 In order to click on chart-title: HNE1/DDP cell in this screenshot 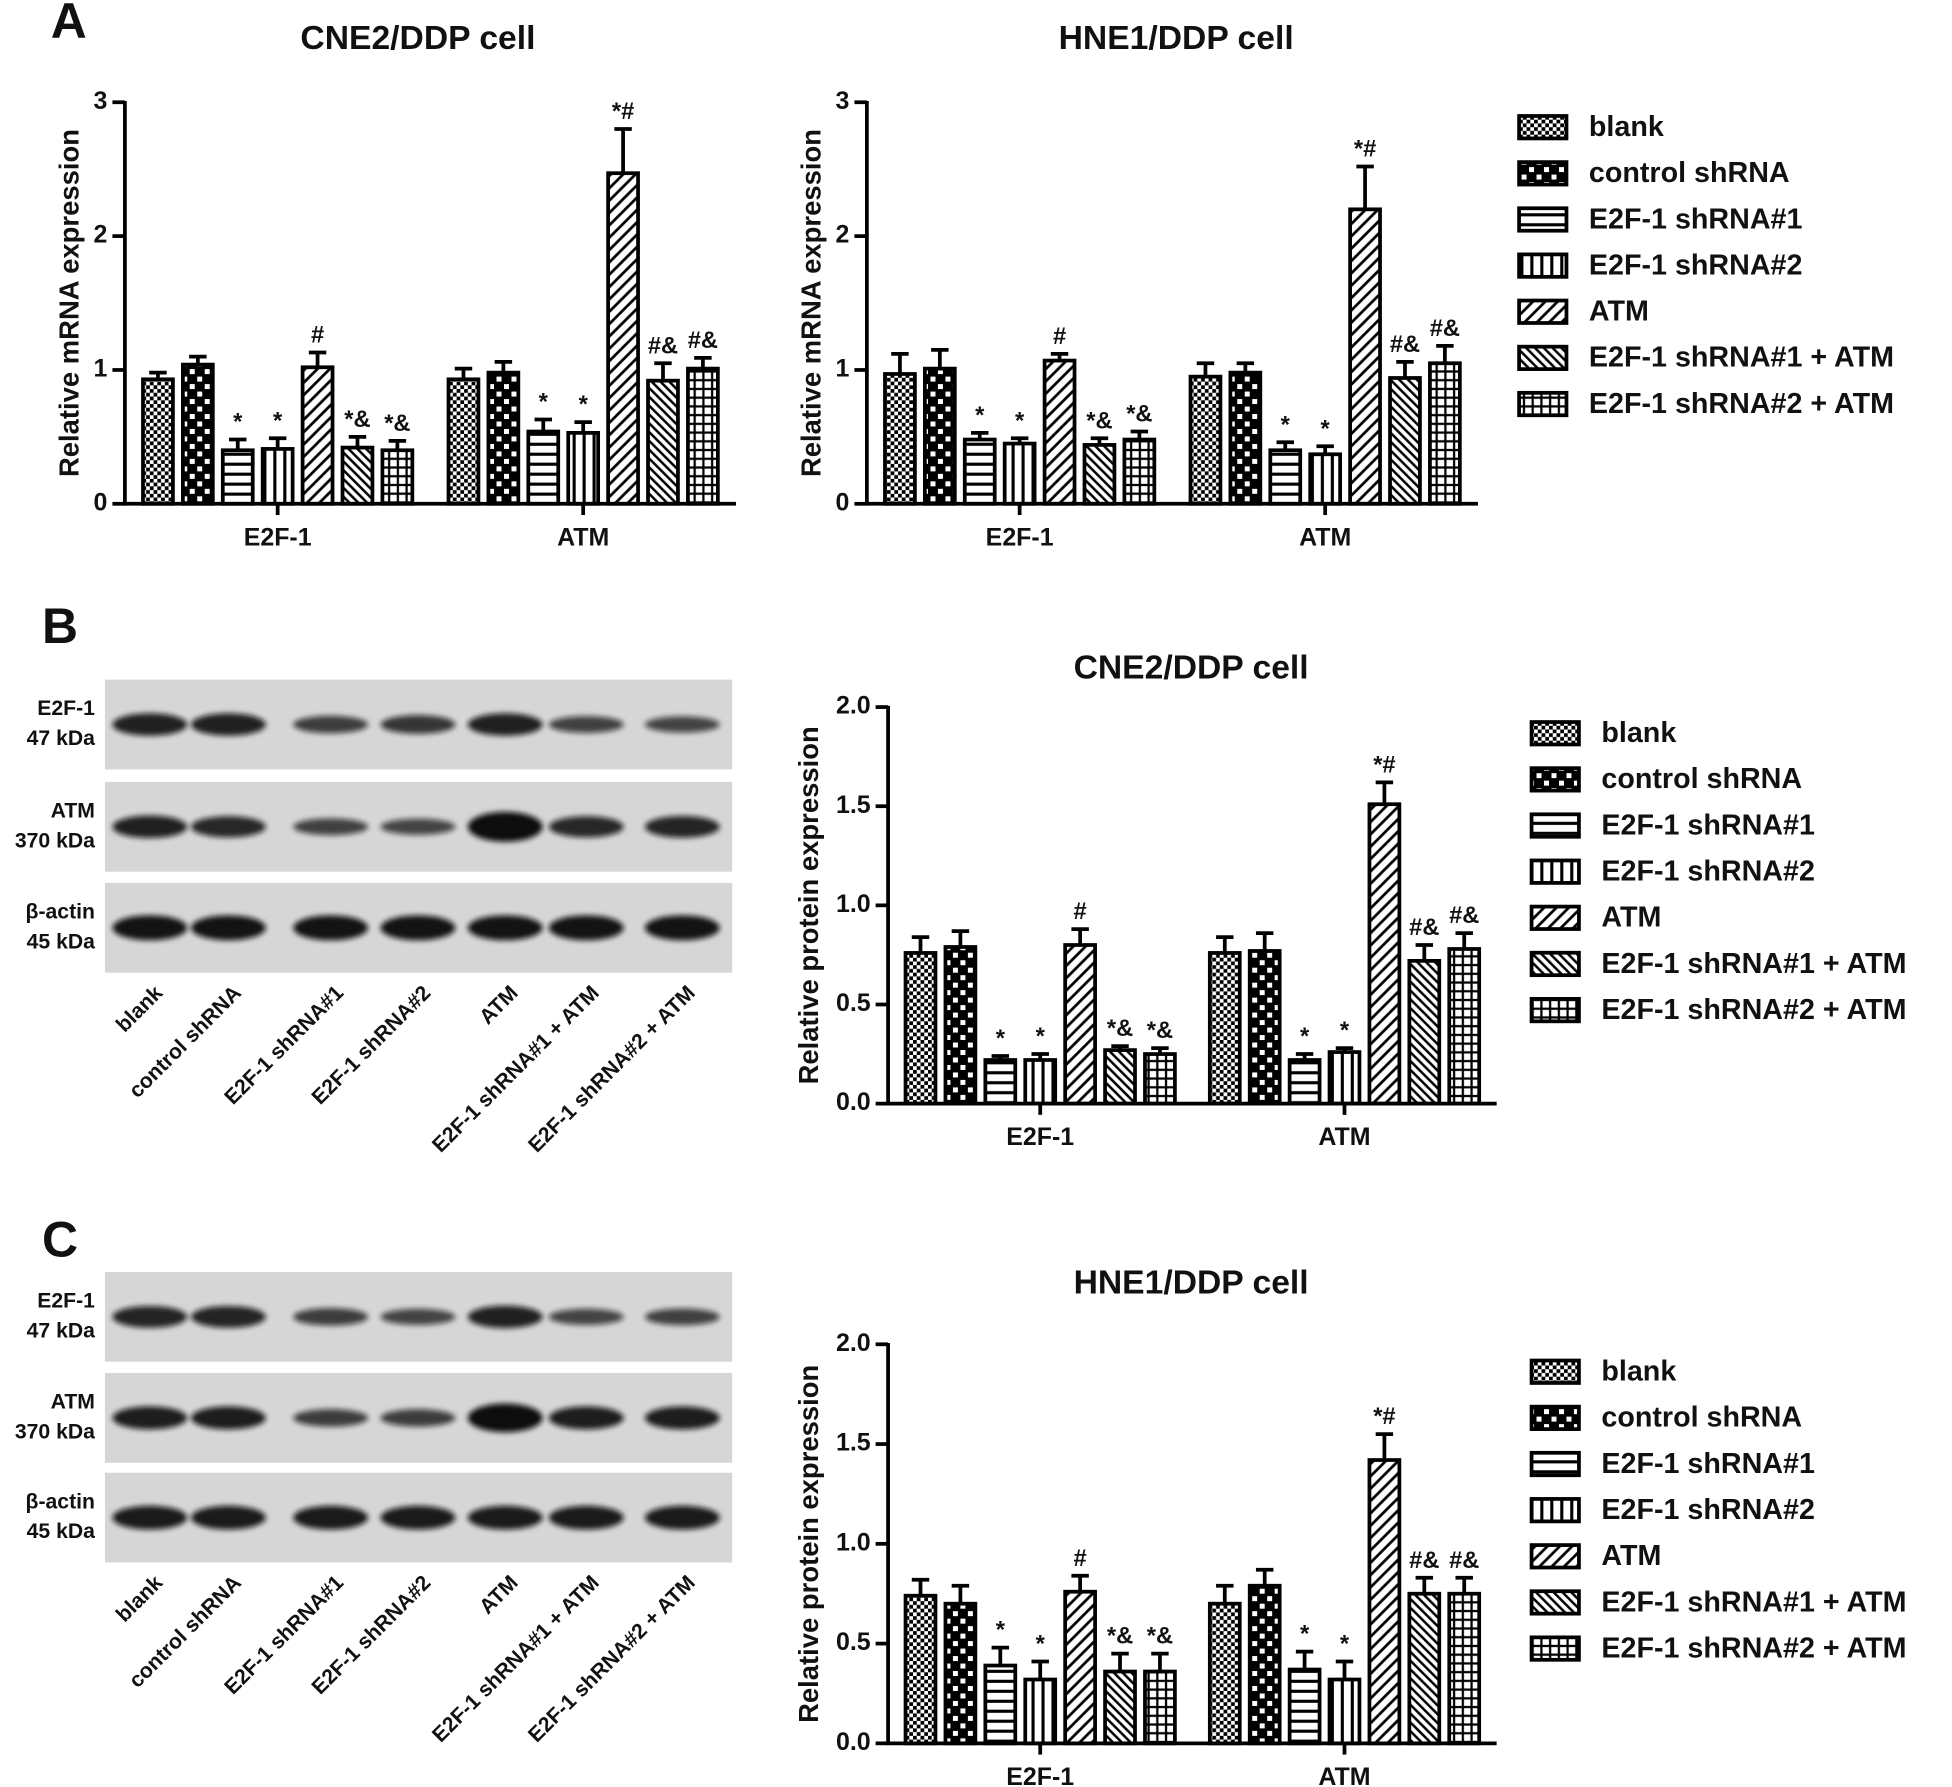, I will do `click(1176, 38)`.